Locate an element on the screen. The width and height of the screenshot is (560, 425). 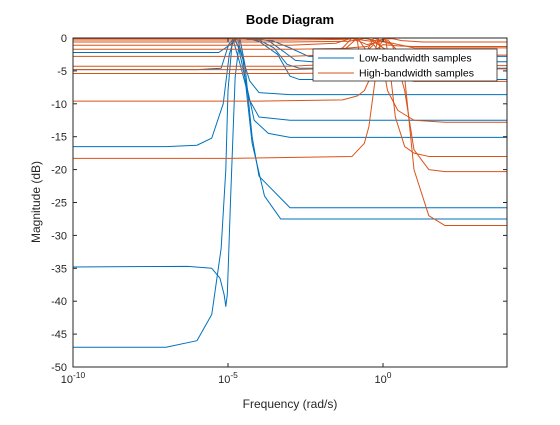
y-tick-label: -5 is located at coordinates (62, 72).